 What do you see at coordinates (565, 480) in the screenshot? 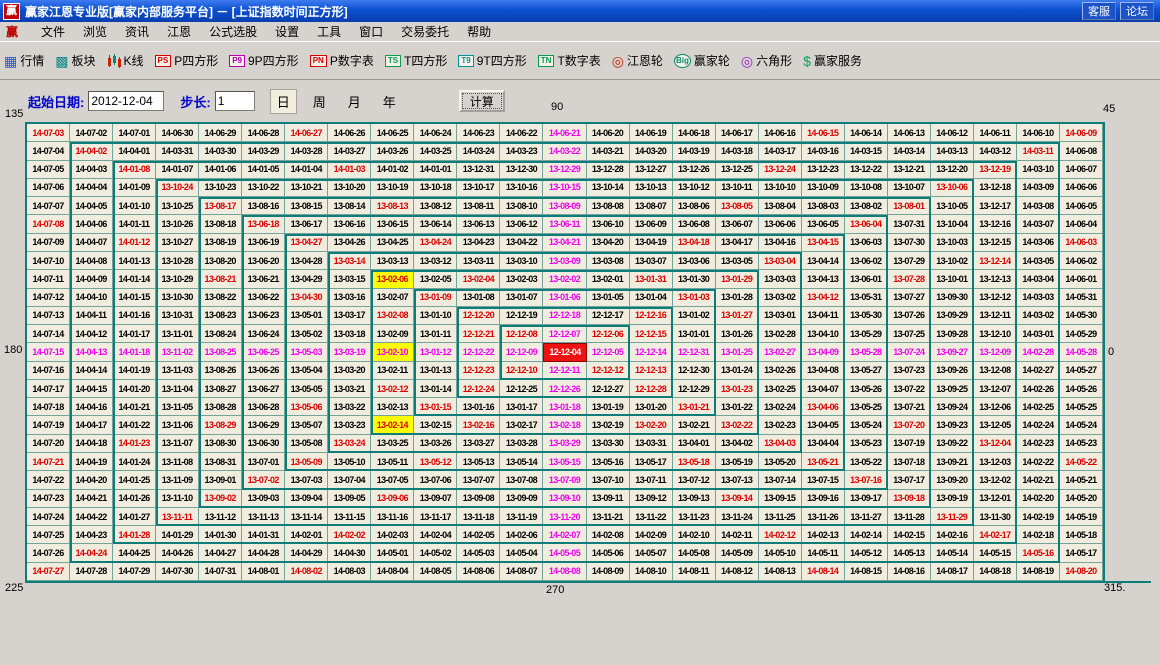
I see `date-cell: 13-07-09` at bounding box center [565, 480].